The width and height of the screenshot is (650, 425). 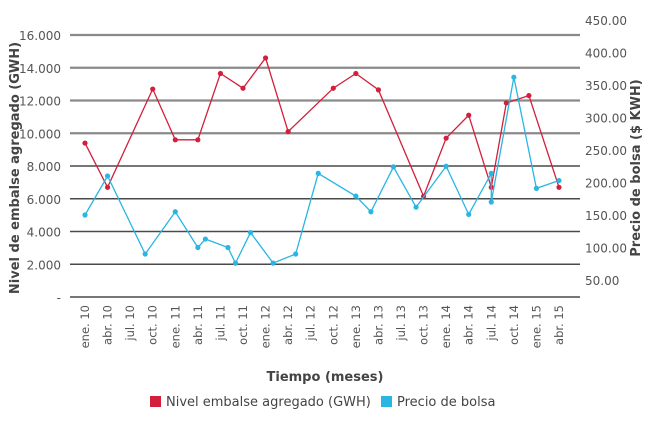 I want to click on y-tick-label: 12.000, so click(x=40, y=102).